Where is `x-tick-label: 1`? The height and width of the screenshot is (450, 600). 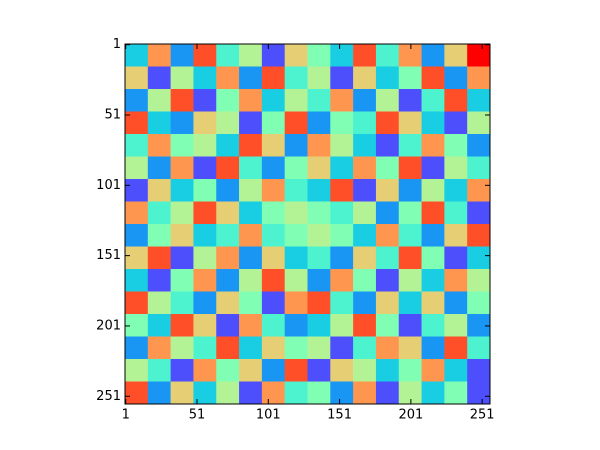 x-tick-label: 1 is located at coordinates (126, 415).